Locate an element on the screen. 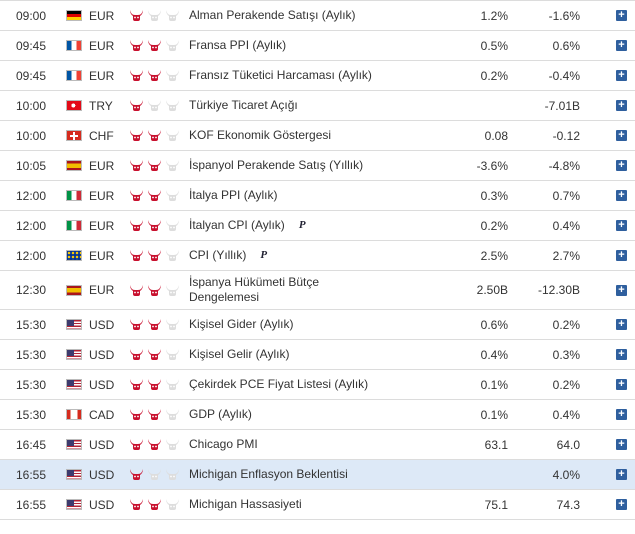  event-cell: KOF Ekonomik Göstergesi is located at coordinates (324, 135).